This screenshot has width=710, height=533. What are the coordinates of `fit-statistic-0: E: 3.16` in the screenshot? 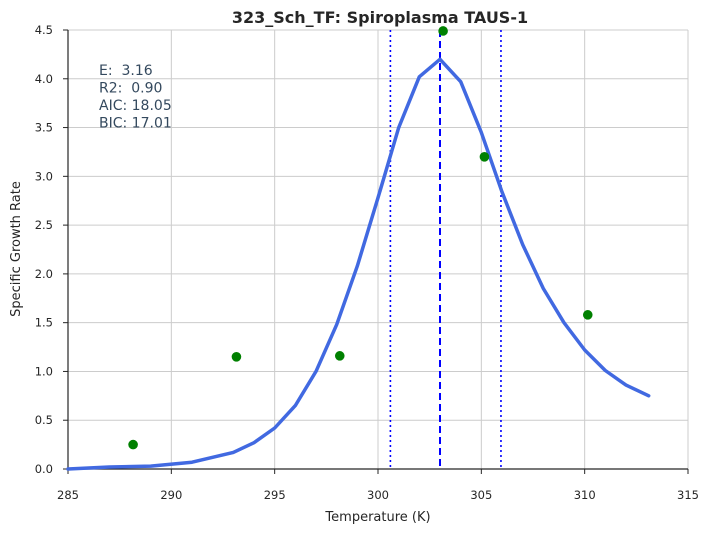 It's located at (126, 71).